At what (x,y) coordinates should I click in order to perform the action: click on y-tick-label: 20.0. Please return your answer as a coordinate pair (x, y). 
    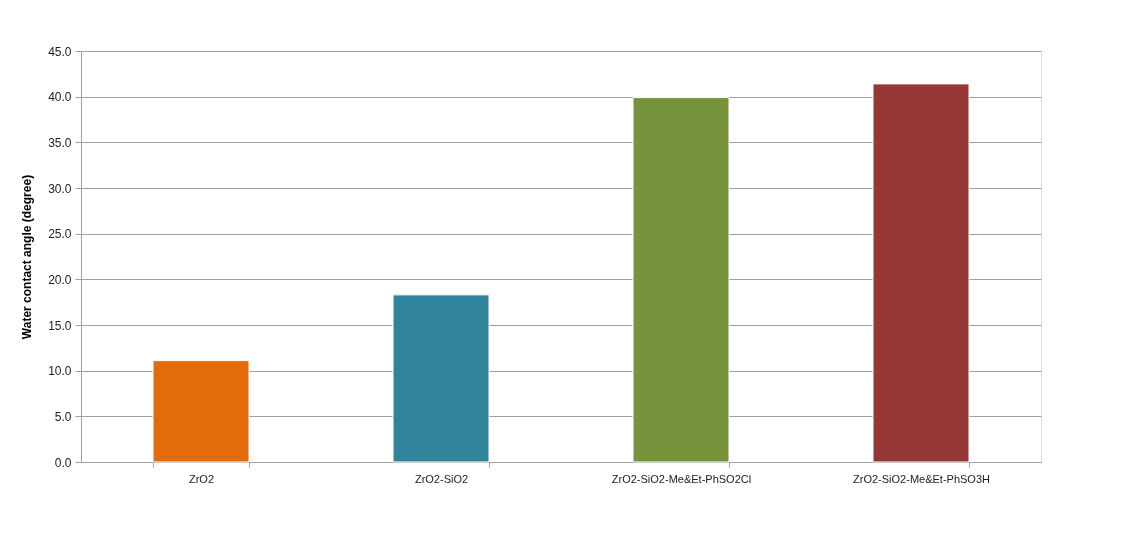
    Looking at the image, I should click on (60, 279).